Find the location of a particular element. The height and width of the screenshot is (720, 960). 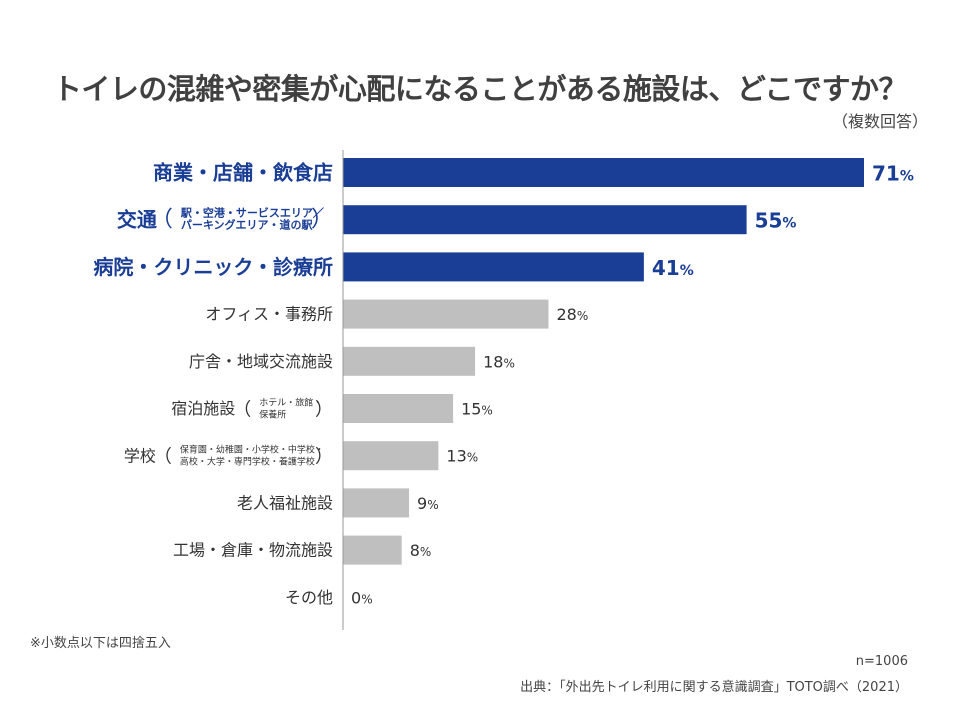

category-label-3: オフィス・事務所 is located at coordinates (269, 314).